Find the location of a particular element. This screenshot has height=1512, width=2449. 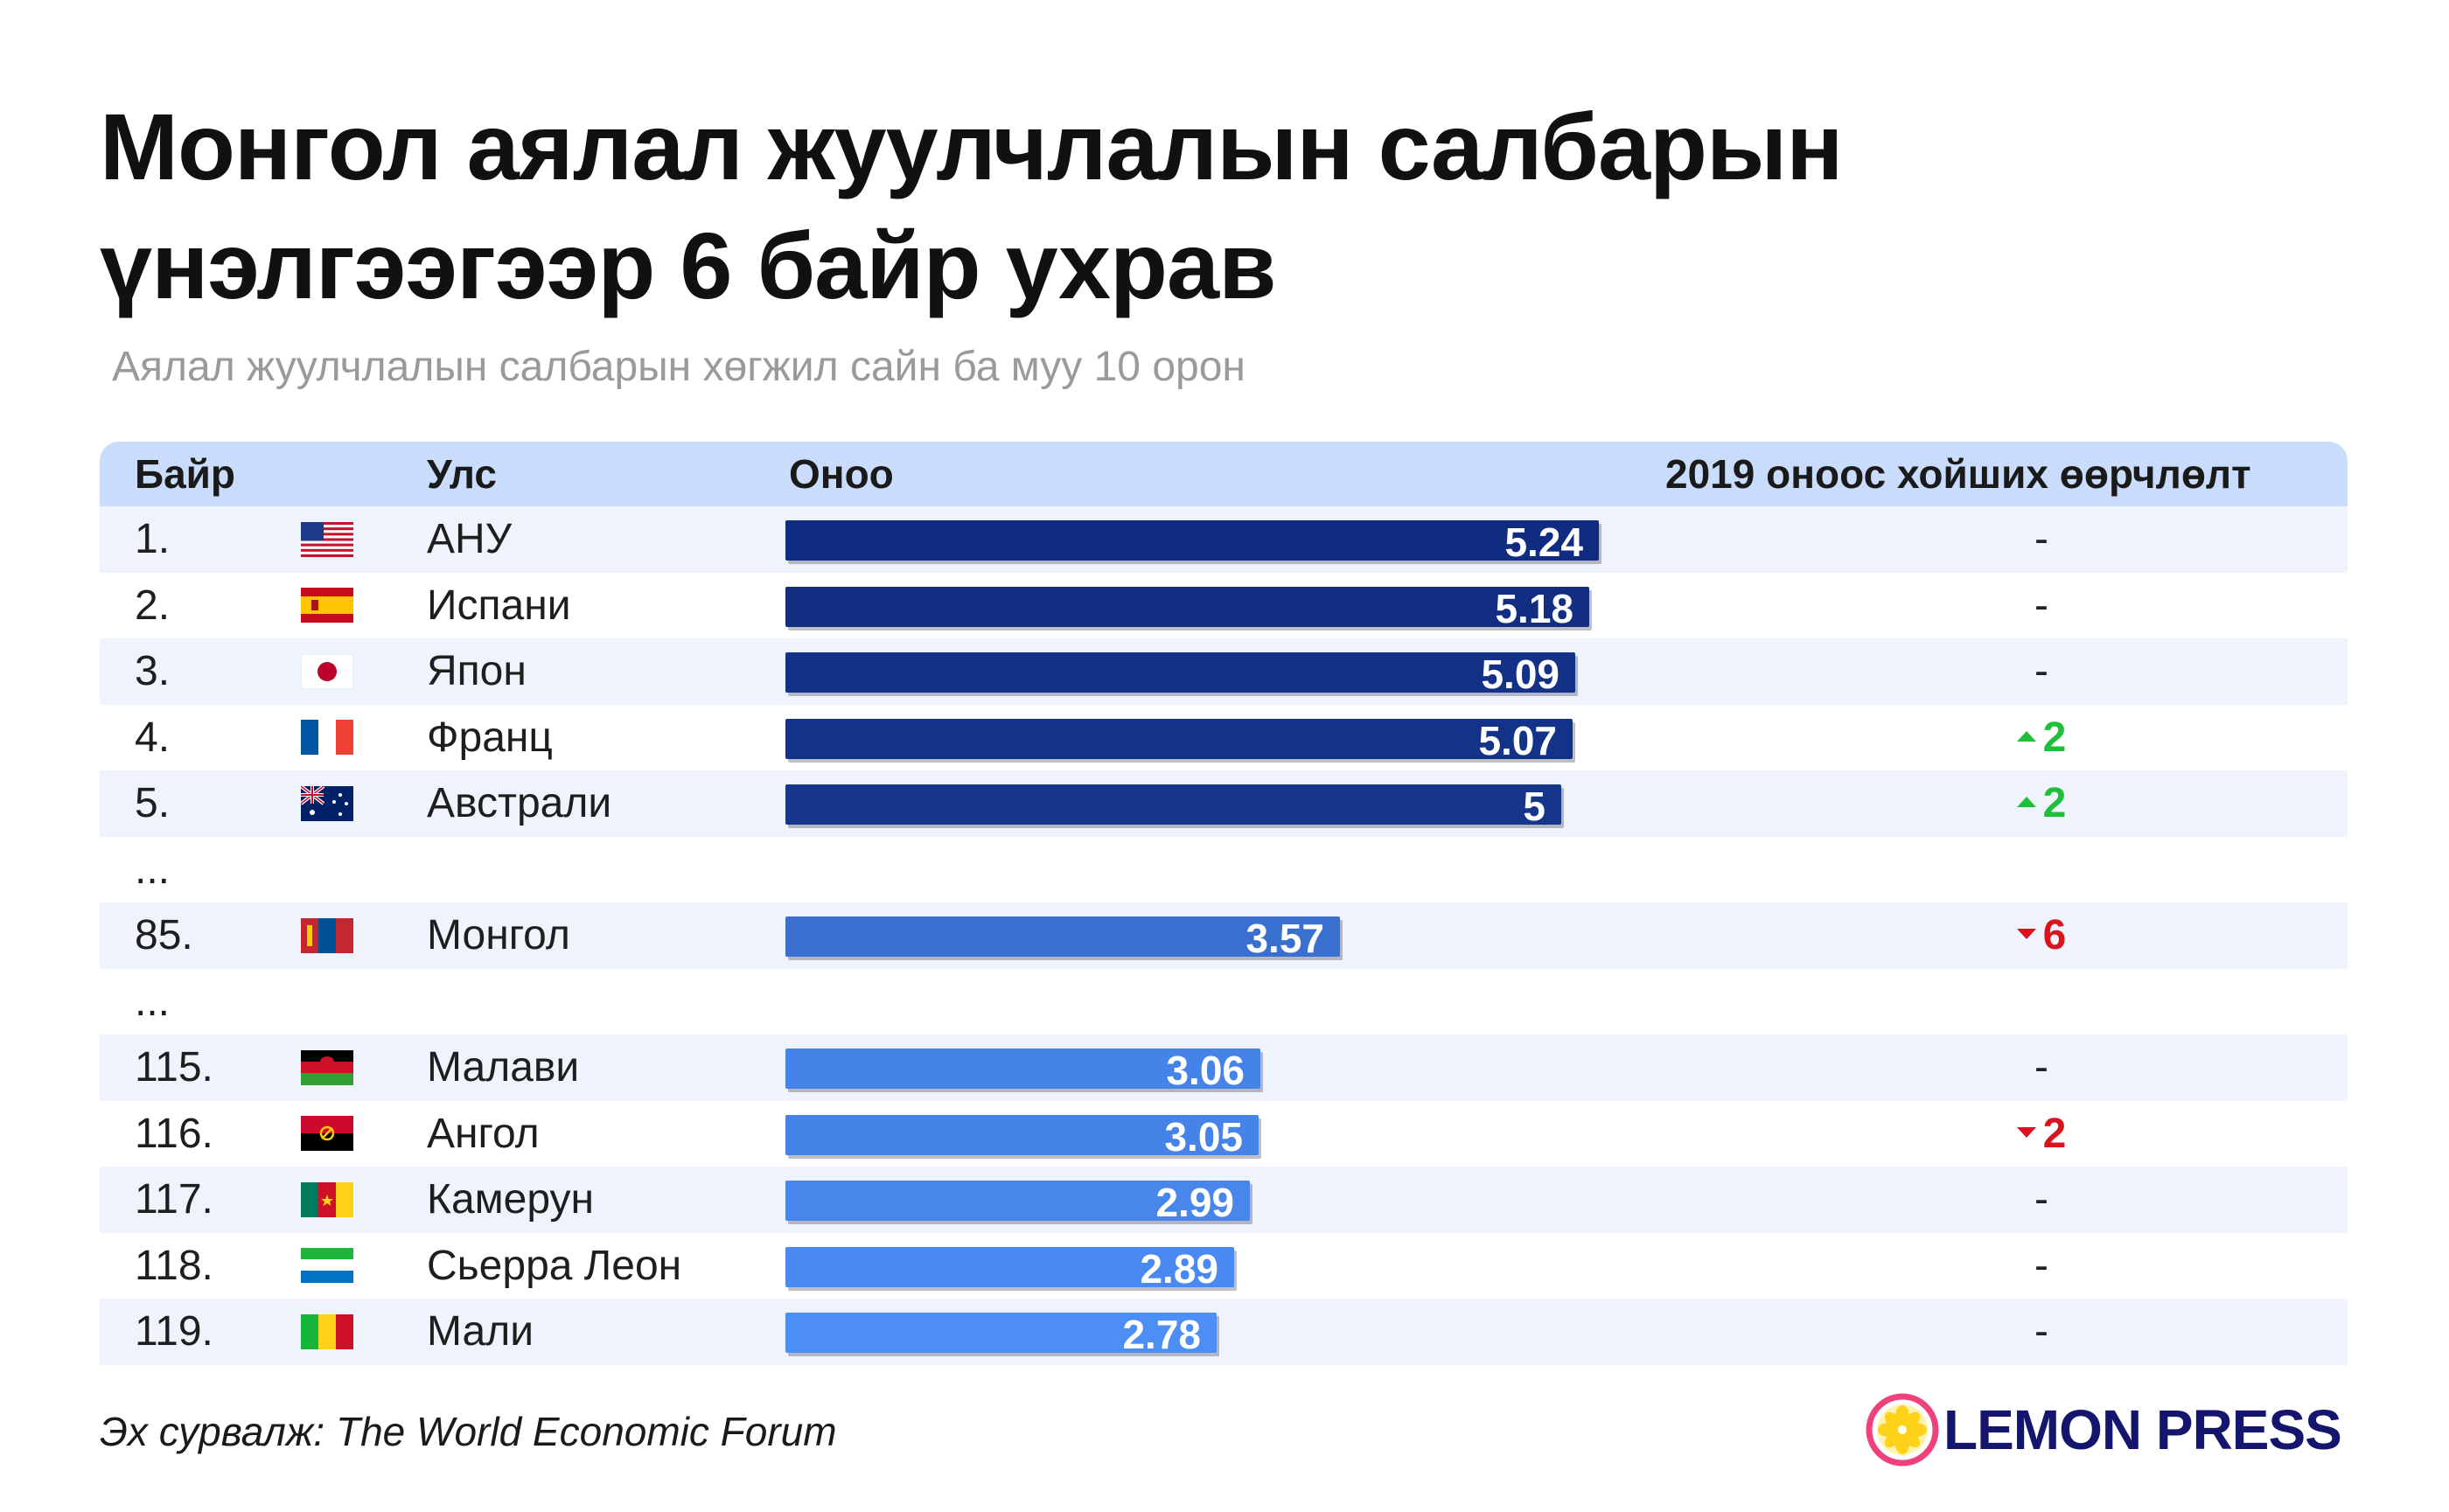

table-row: 119. Мали 2.78 - is located at coordinates (1224, 1332).